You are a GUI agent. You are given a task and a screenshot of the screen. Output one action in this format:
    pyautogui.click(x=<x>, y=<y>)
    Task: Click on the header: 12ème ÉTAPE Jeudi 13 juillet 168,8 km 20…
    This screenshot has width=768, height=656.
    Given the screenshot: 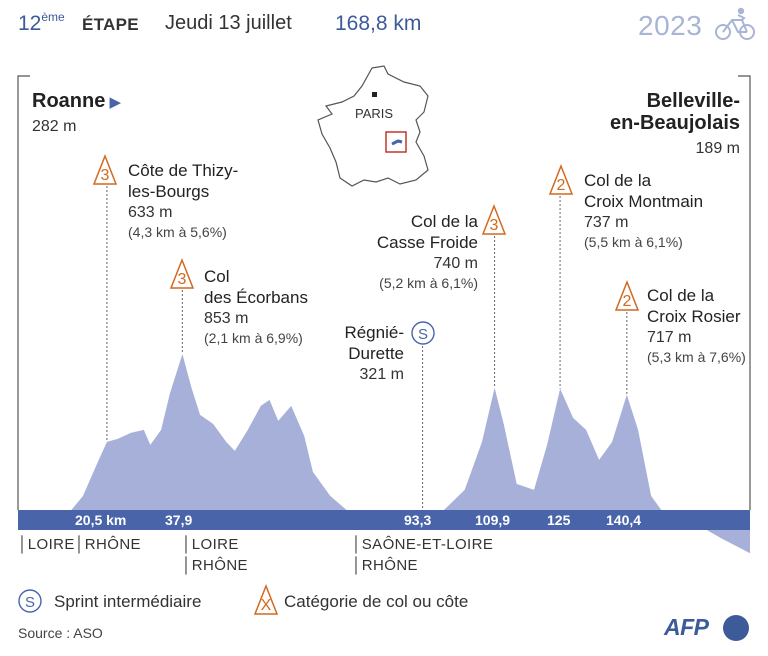 What is the action you would take?
    pyautogui.click(x=384, y=26)
    